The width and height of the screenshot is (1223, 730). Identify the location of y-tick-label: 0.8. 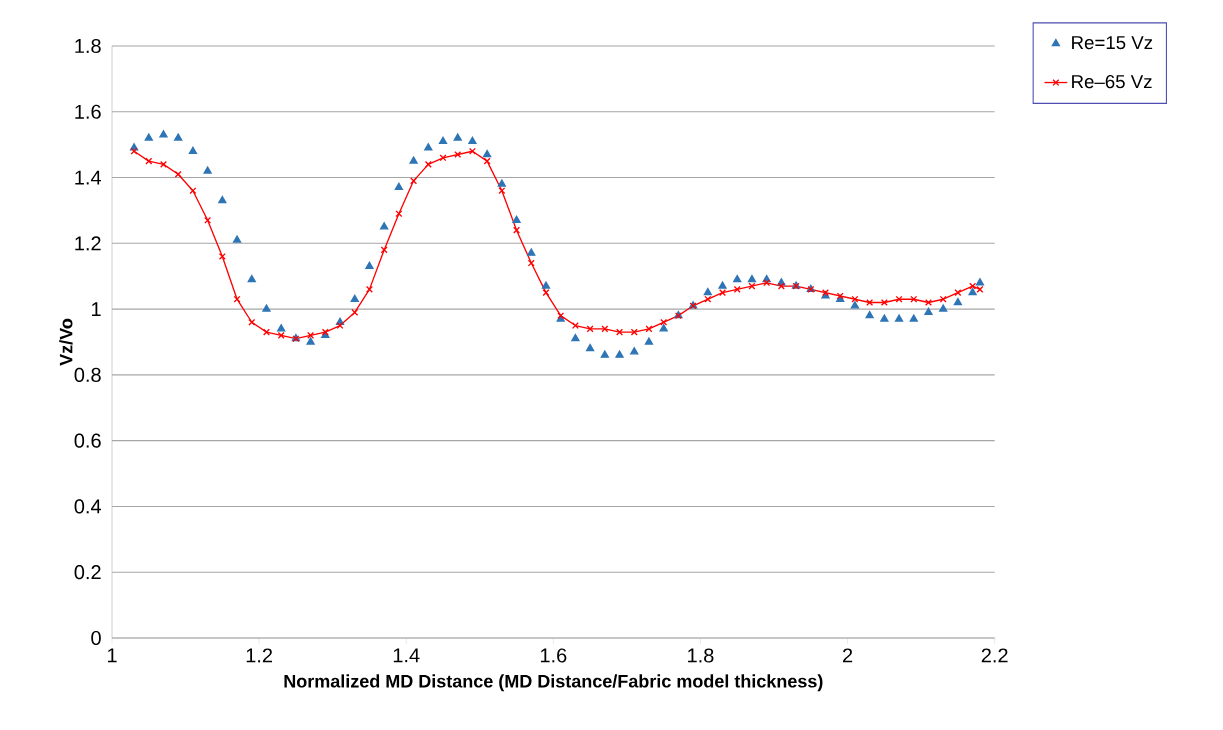
(87, 374).